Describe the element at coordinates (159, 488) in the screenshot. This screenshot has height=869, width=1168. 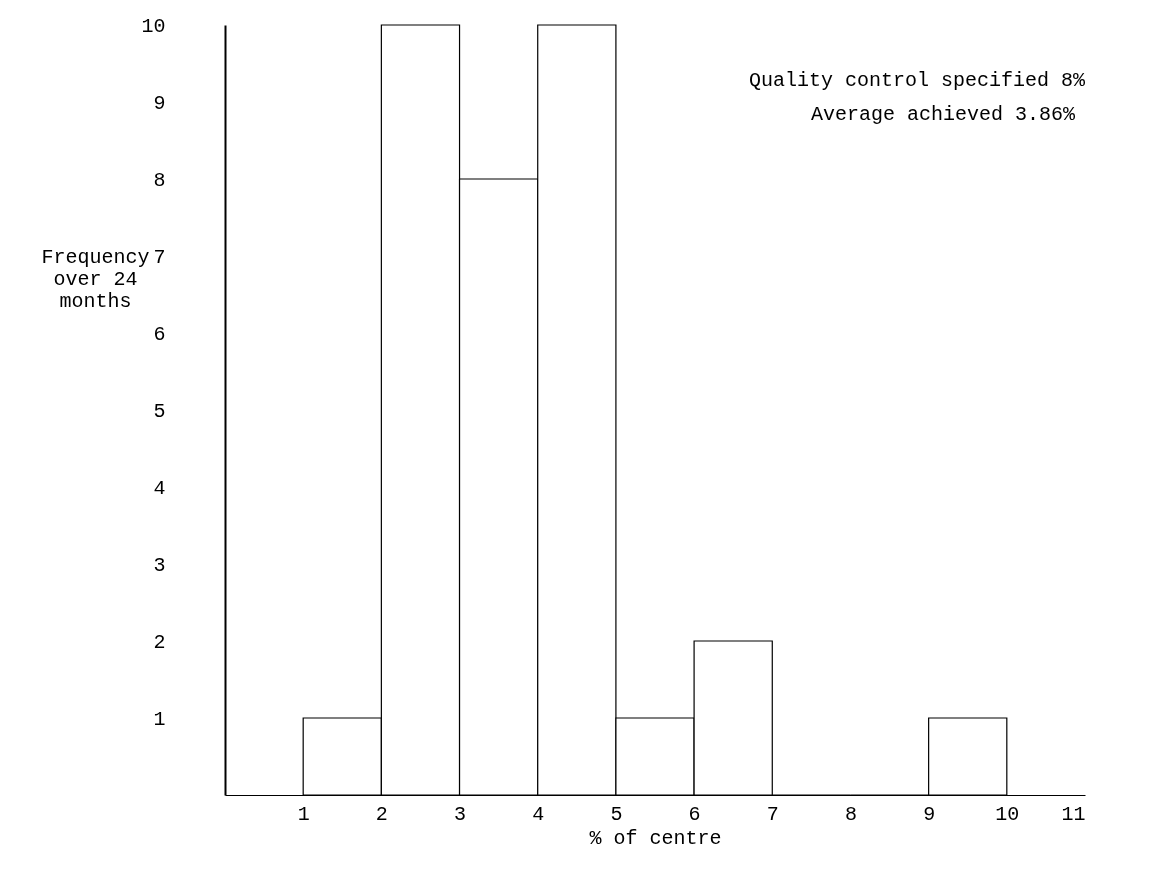
I see `y-tick-label: 4` at that location.